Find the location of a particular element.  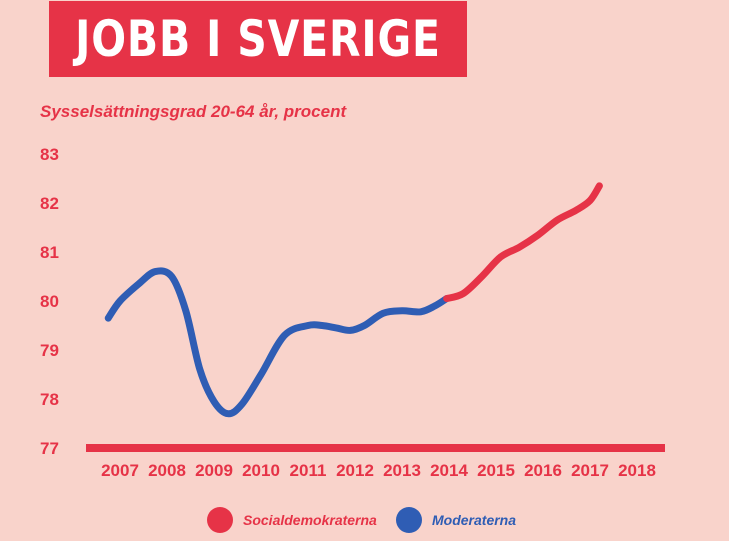

y-tick-label: 83 is located at coordinates (49, 154).